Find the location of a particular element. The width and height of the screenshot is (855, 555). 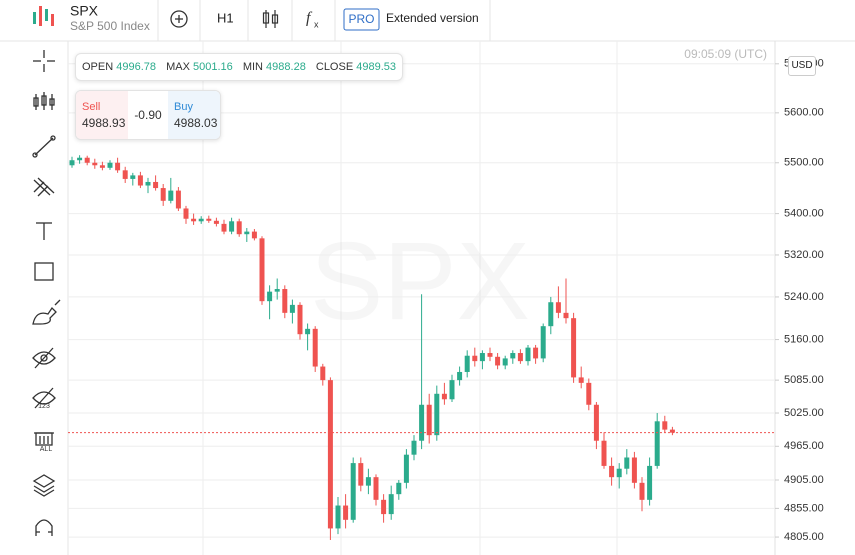

buy-button: Buy 4988.03 is located at coordinates (194, 115).